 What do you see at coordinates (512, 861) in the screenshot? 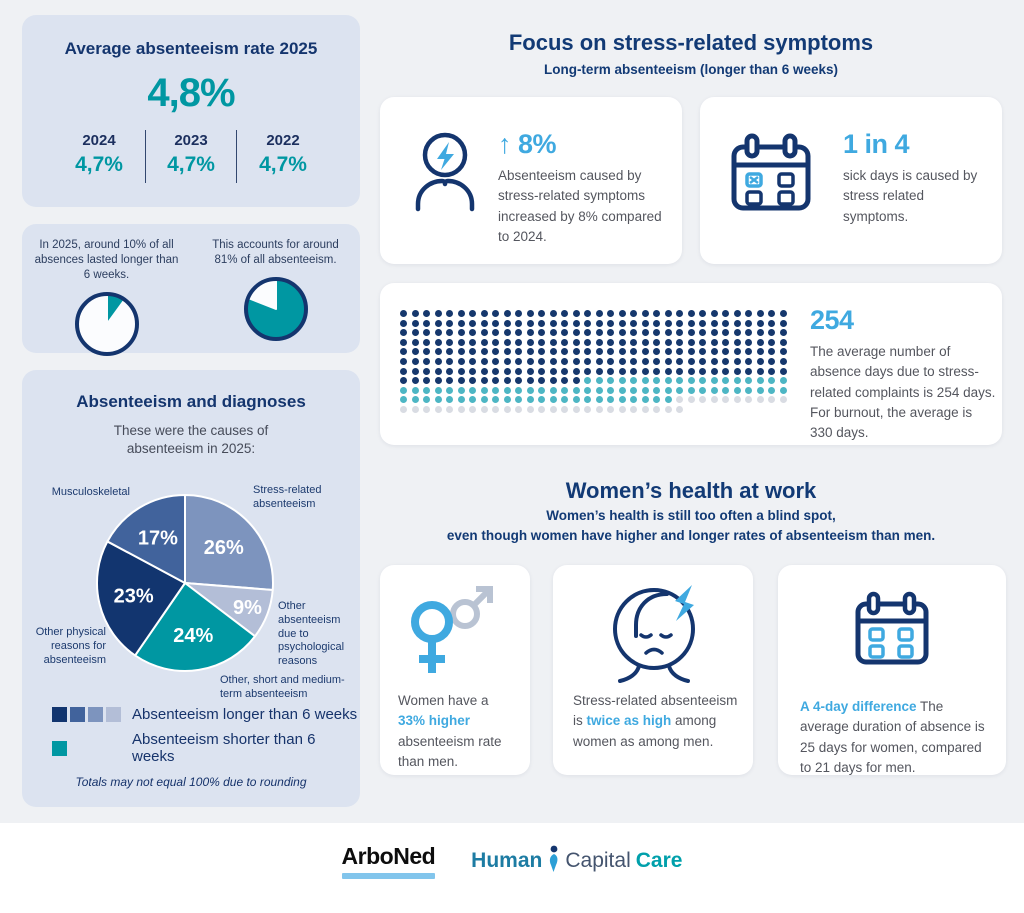
I see `footer: ArboNed Human Capital Care` at bounding box center [512, 861].